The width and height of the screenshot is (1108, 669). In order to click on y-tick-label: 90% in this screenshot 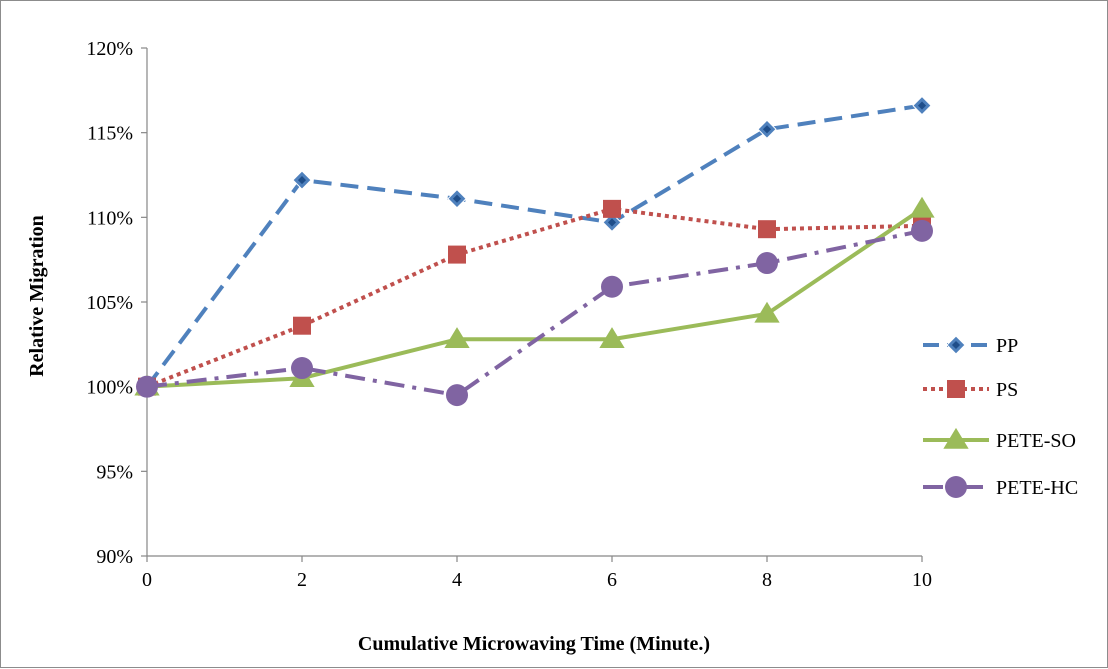, I will do `click(114, 557)`.